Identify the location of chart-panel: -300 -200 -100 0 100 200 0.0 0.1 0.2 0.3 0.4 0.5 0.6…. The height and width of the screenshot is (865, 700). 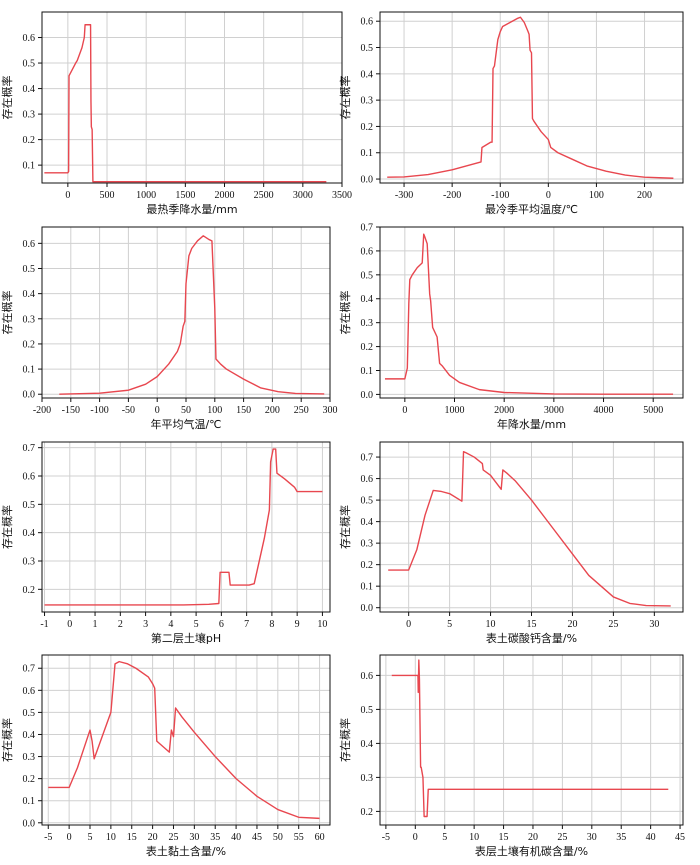
(511, 113).